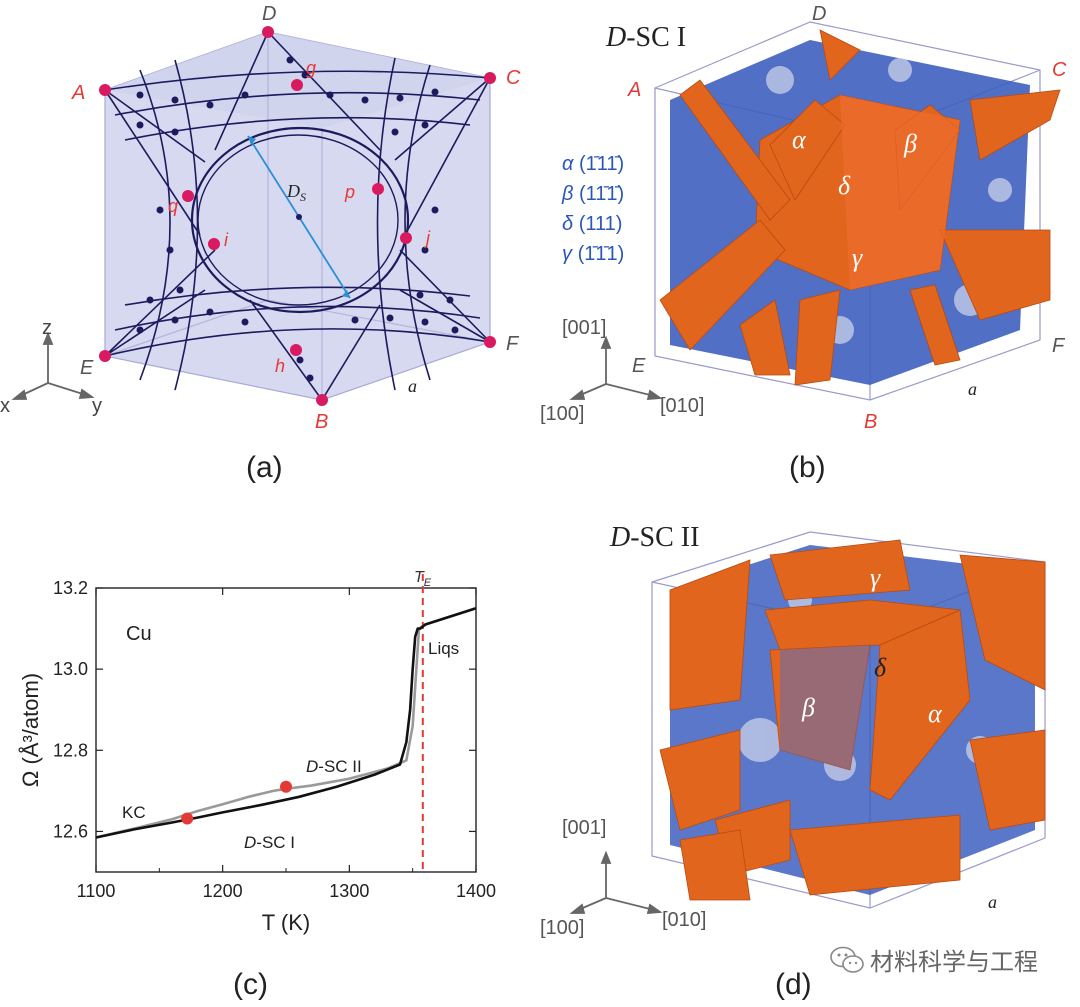 Image resolution: width=1080 pixels, height=1007 pixels. Describe the element at coordinates (593, 254) in the screenshot. I see `plane-legend-gamma: γ (1̄1̄1)` at that location.